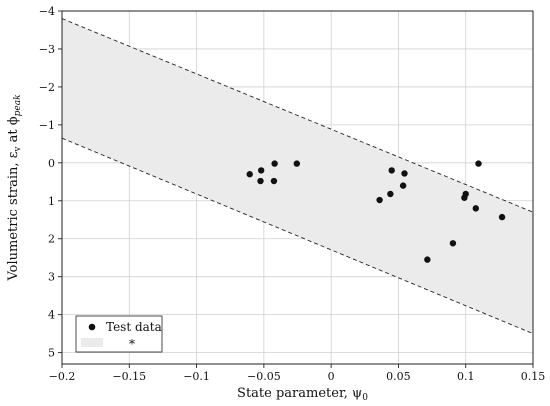  What do you see at coordinates (129, 376) in the screenshot?
I see `x-tick-label: −0.15` at bounding box center [129, 376].